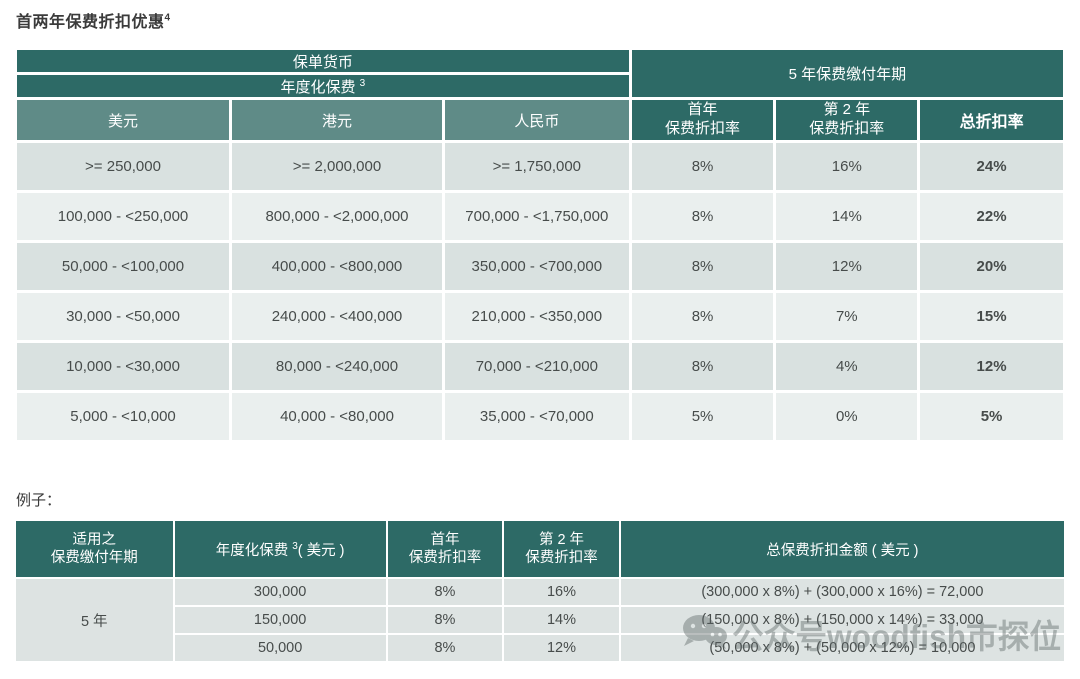 This screenshot has height=679, width=1080. What do you see at coordinates (280, 648) in the screenshot?
I see `premium-cell: 50,000` at bounding box center [280, 648].